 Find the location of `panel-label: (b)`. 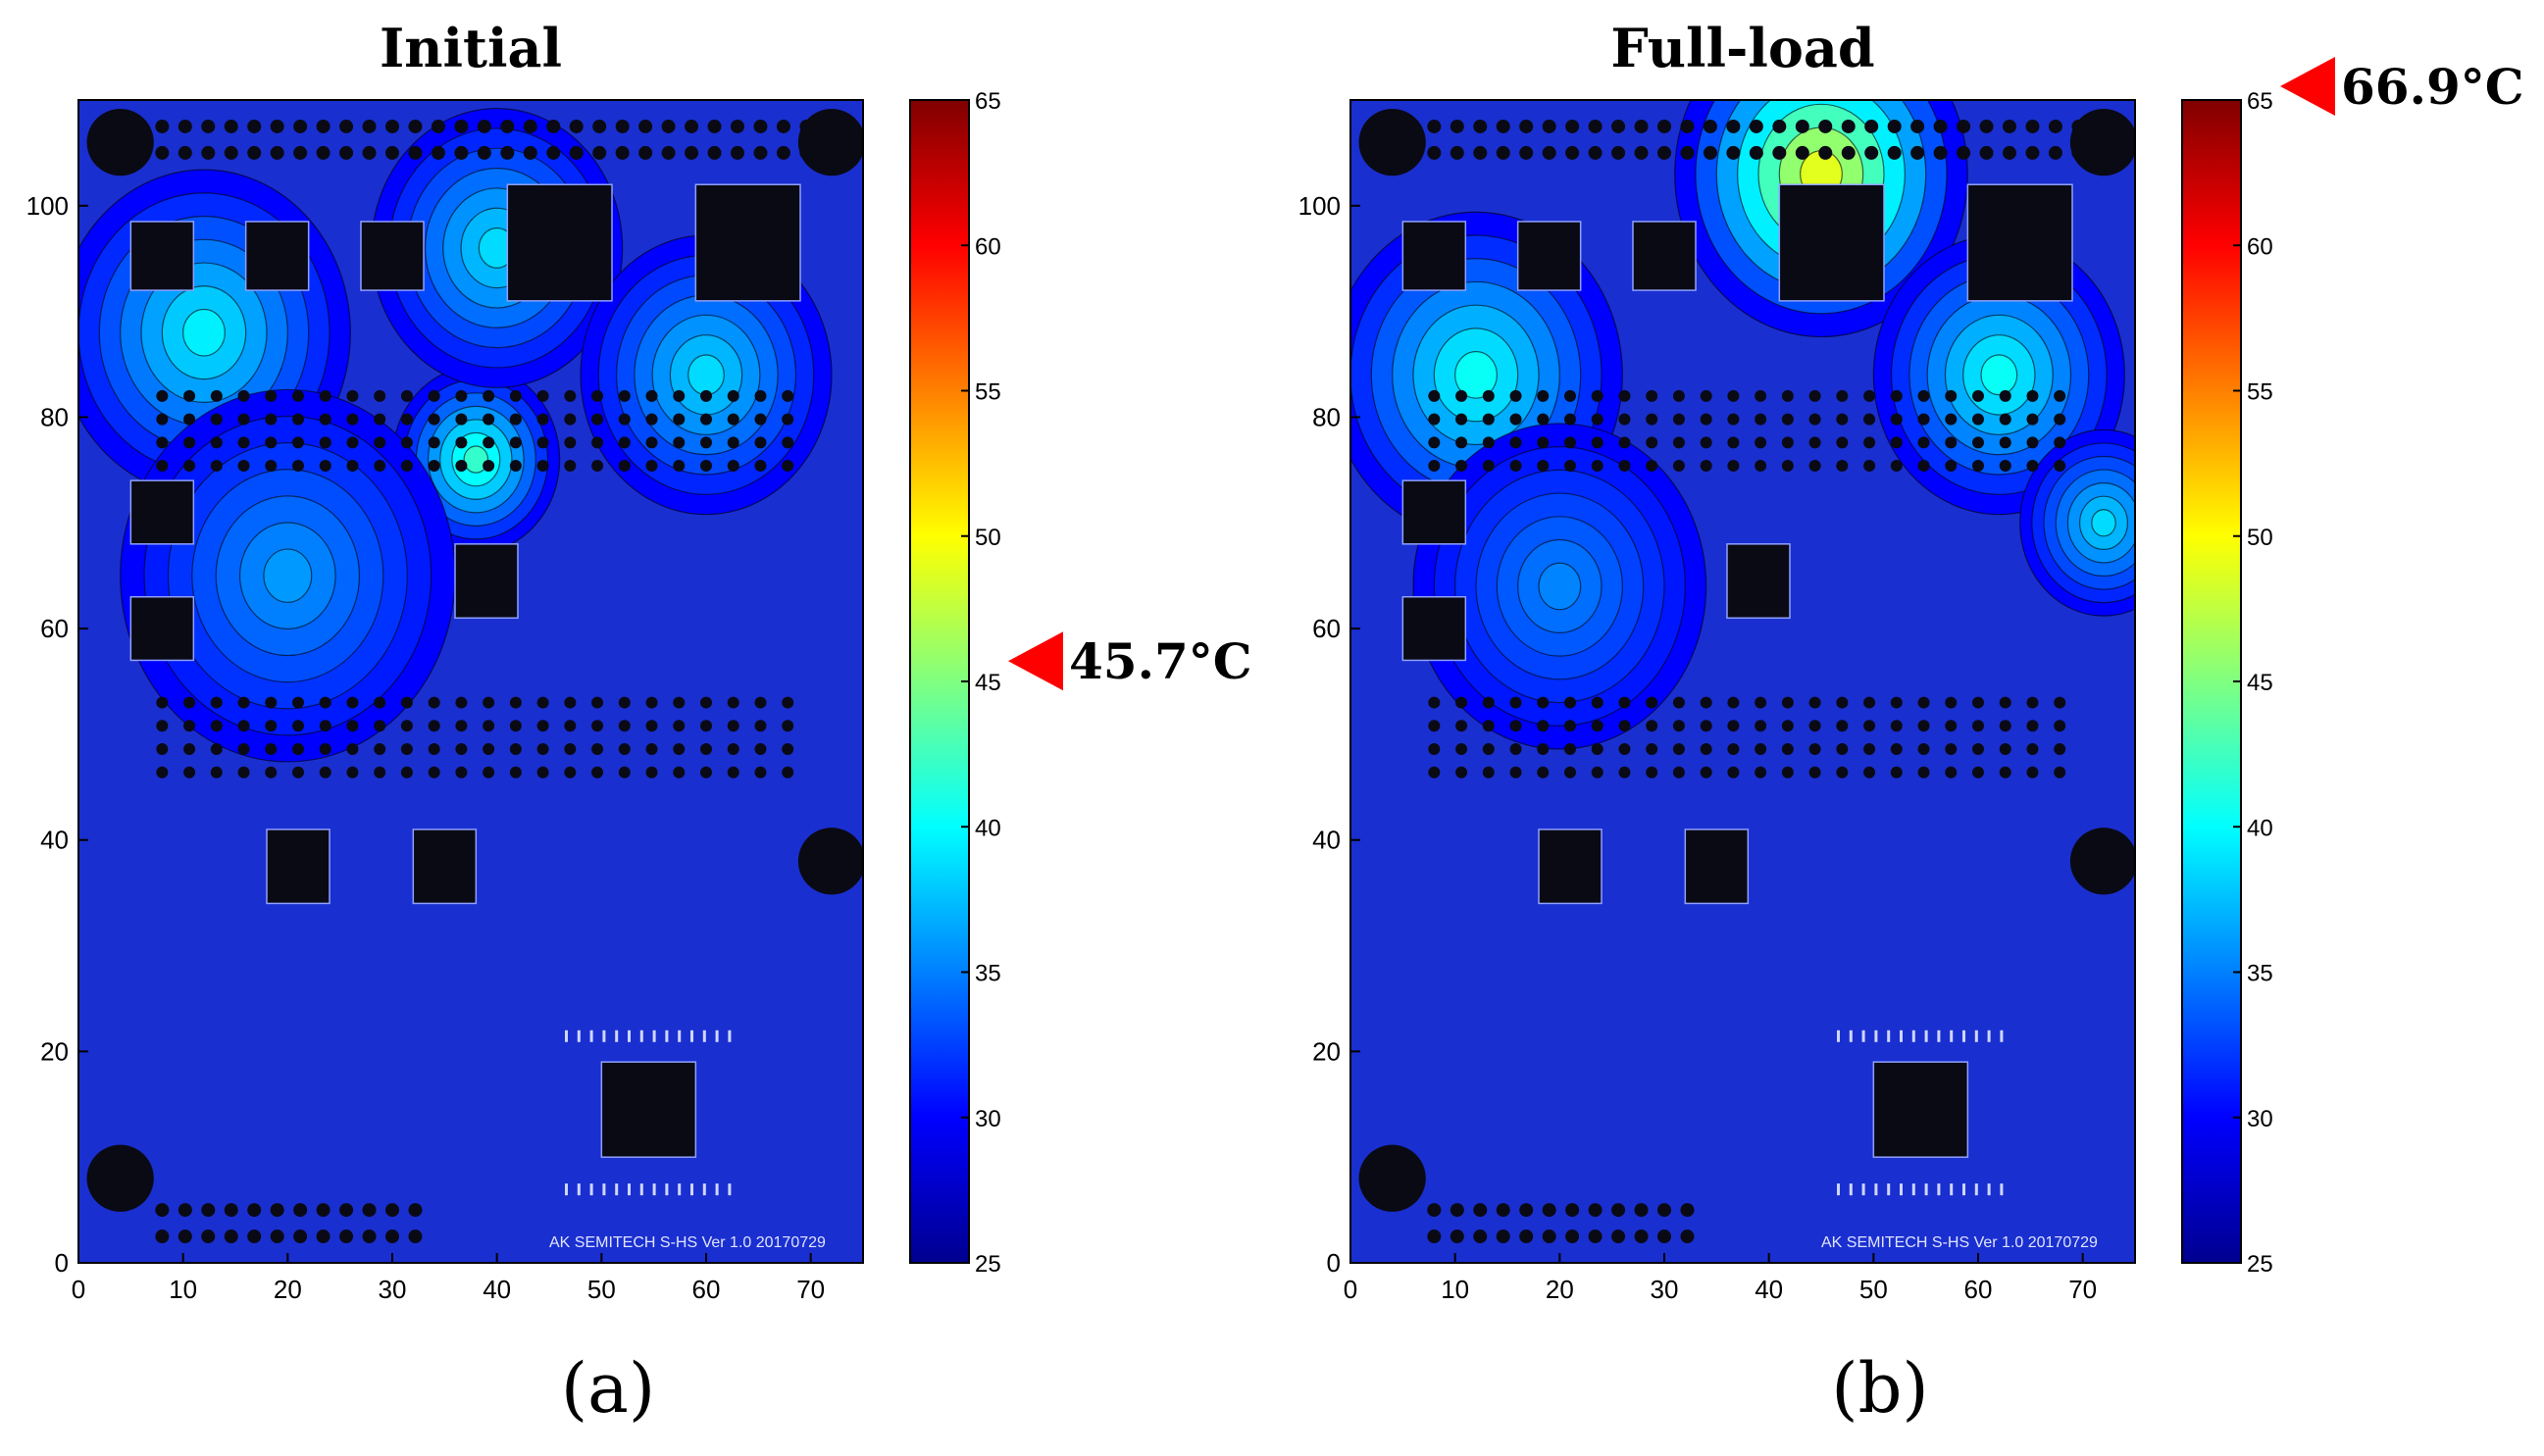

panel-label: (b) is located at coordinates (1879, 1388).